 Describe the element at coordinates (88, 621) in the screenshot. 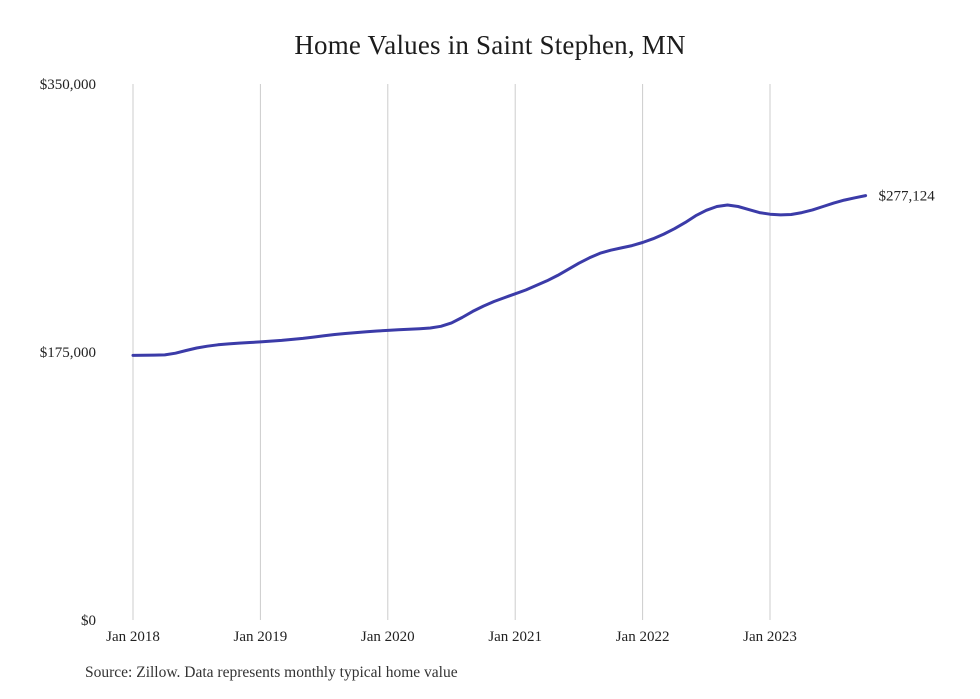

I see `y-axis-tick-label: $0` at that location.